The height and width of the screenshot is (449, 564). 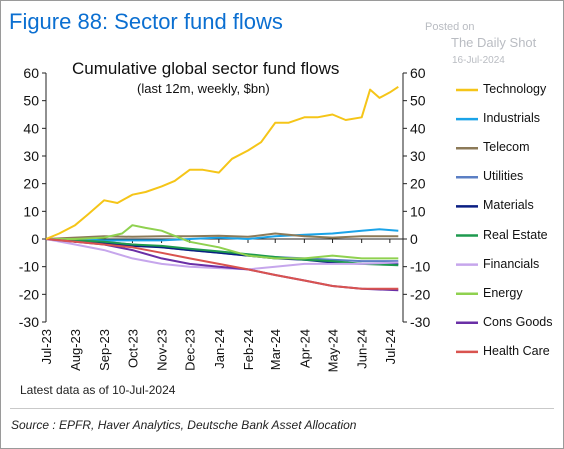 I want to click on series-line-industrials, so click(x=222, y=235).